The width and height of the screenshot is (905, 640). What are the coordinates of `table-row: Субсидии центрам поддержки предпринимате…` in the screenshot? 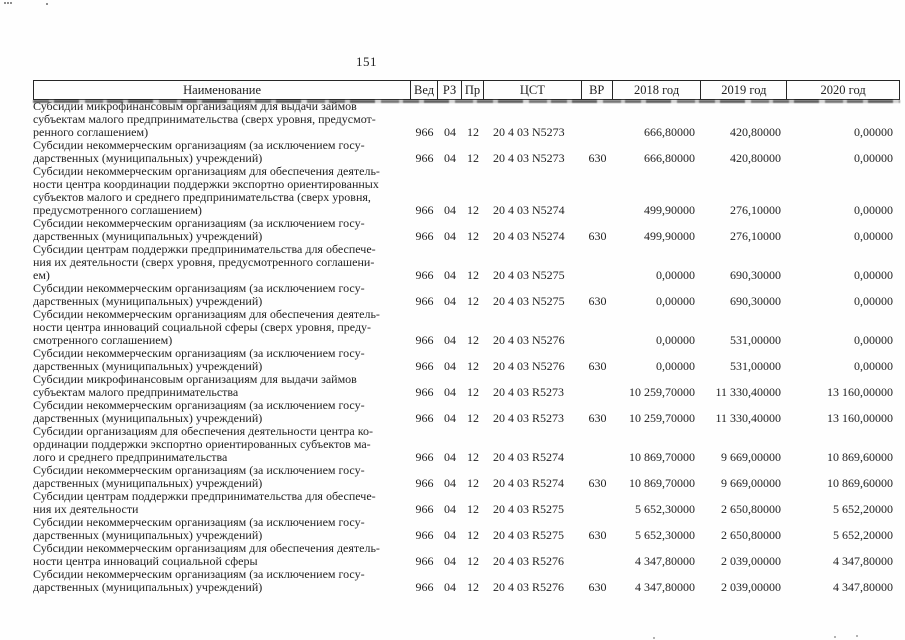 It's located at (466, 503).